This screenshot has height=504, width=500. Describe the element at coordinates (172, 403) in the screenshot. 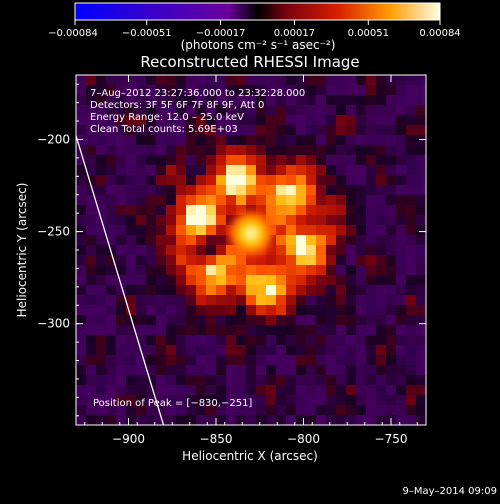

I see `peak-position-label: Position of Peak = [−830,−251]` at that location.